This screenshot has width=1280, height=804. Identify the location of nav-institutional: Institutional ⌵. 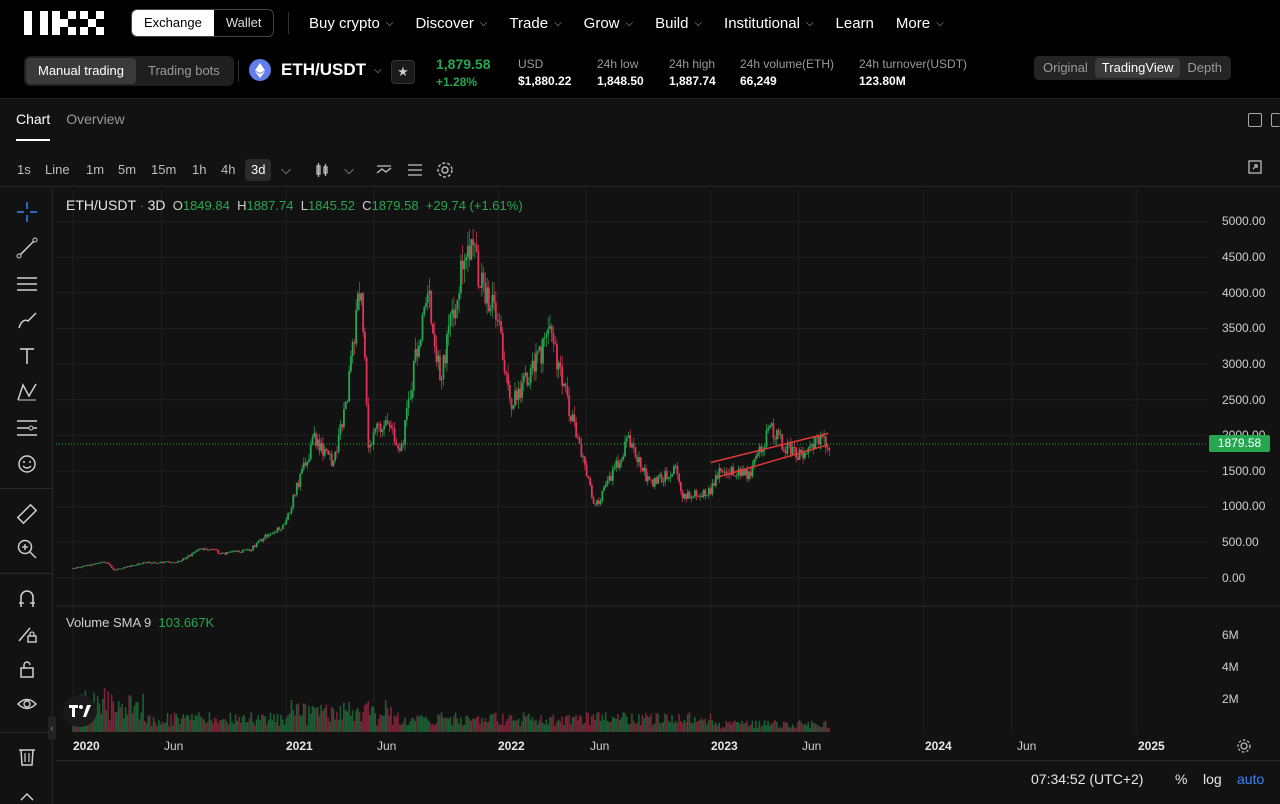
(768, 23).